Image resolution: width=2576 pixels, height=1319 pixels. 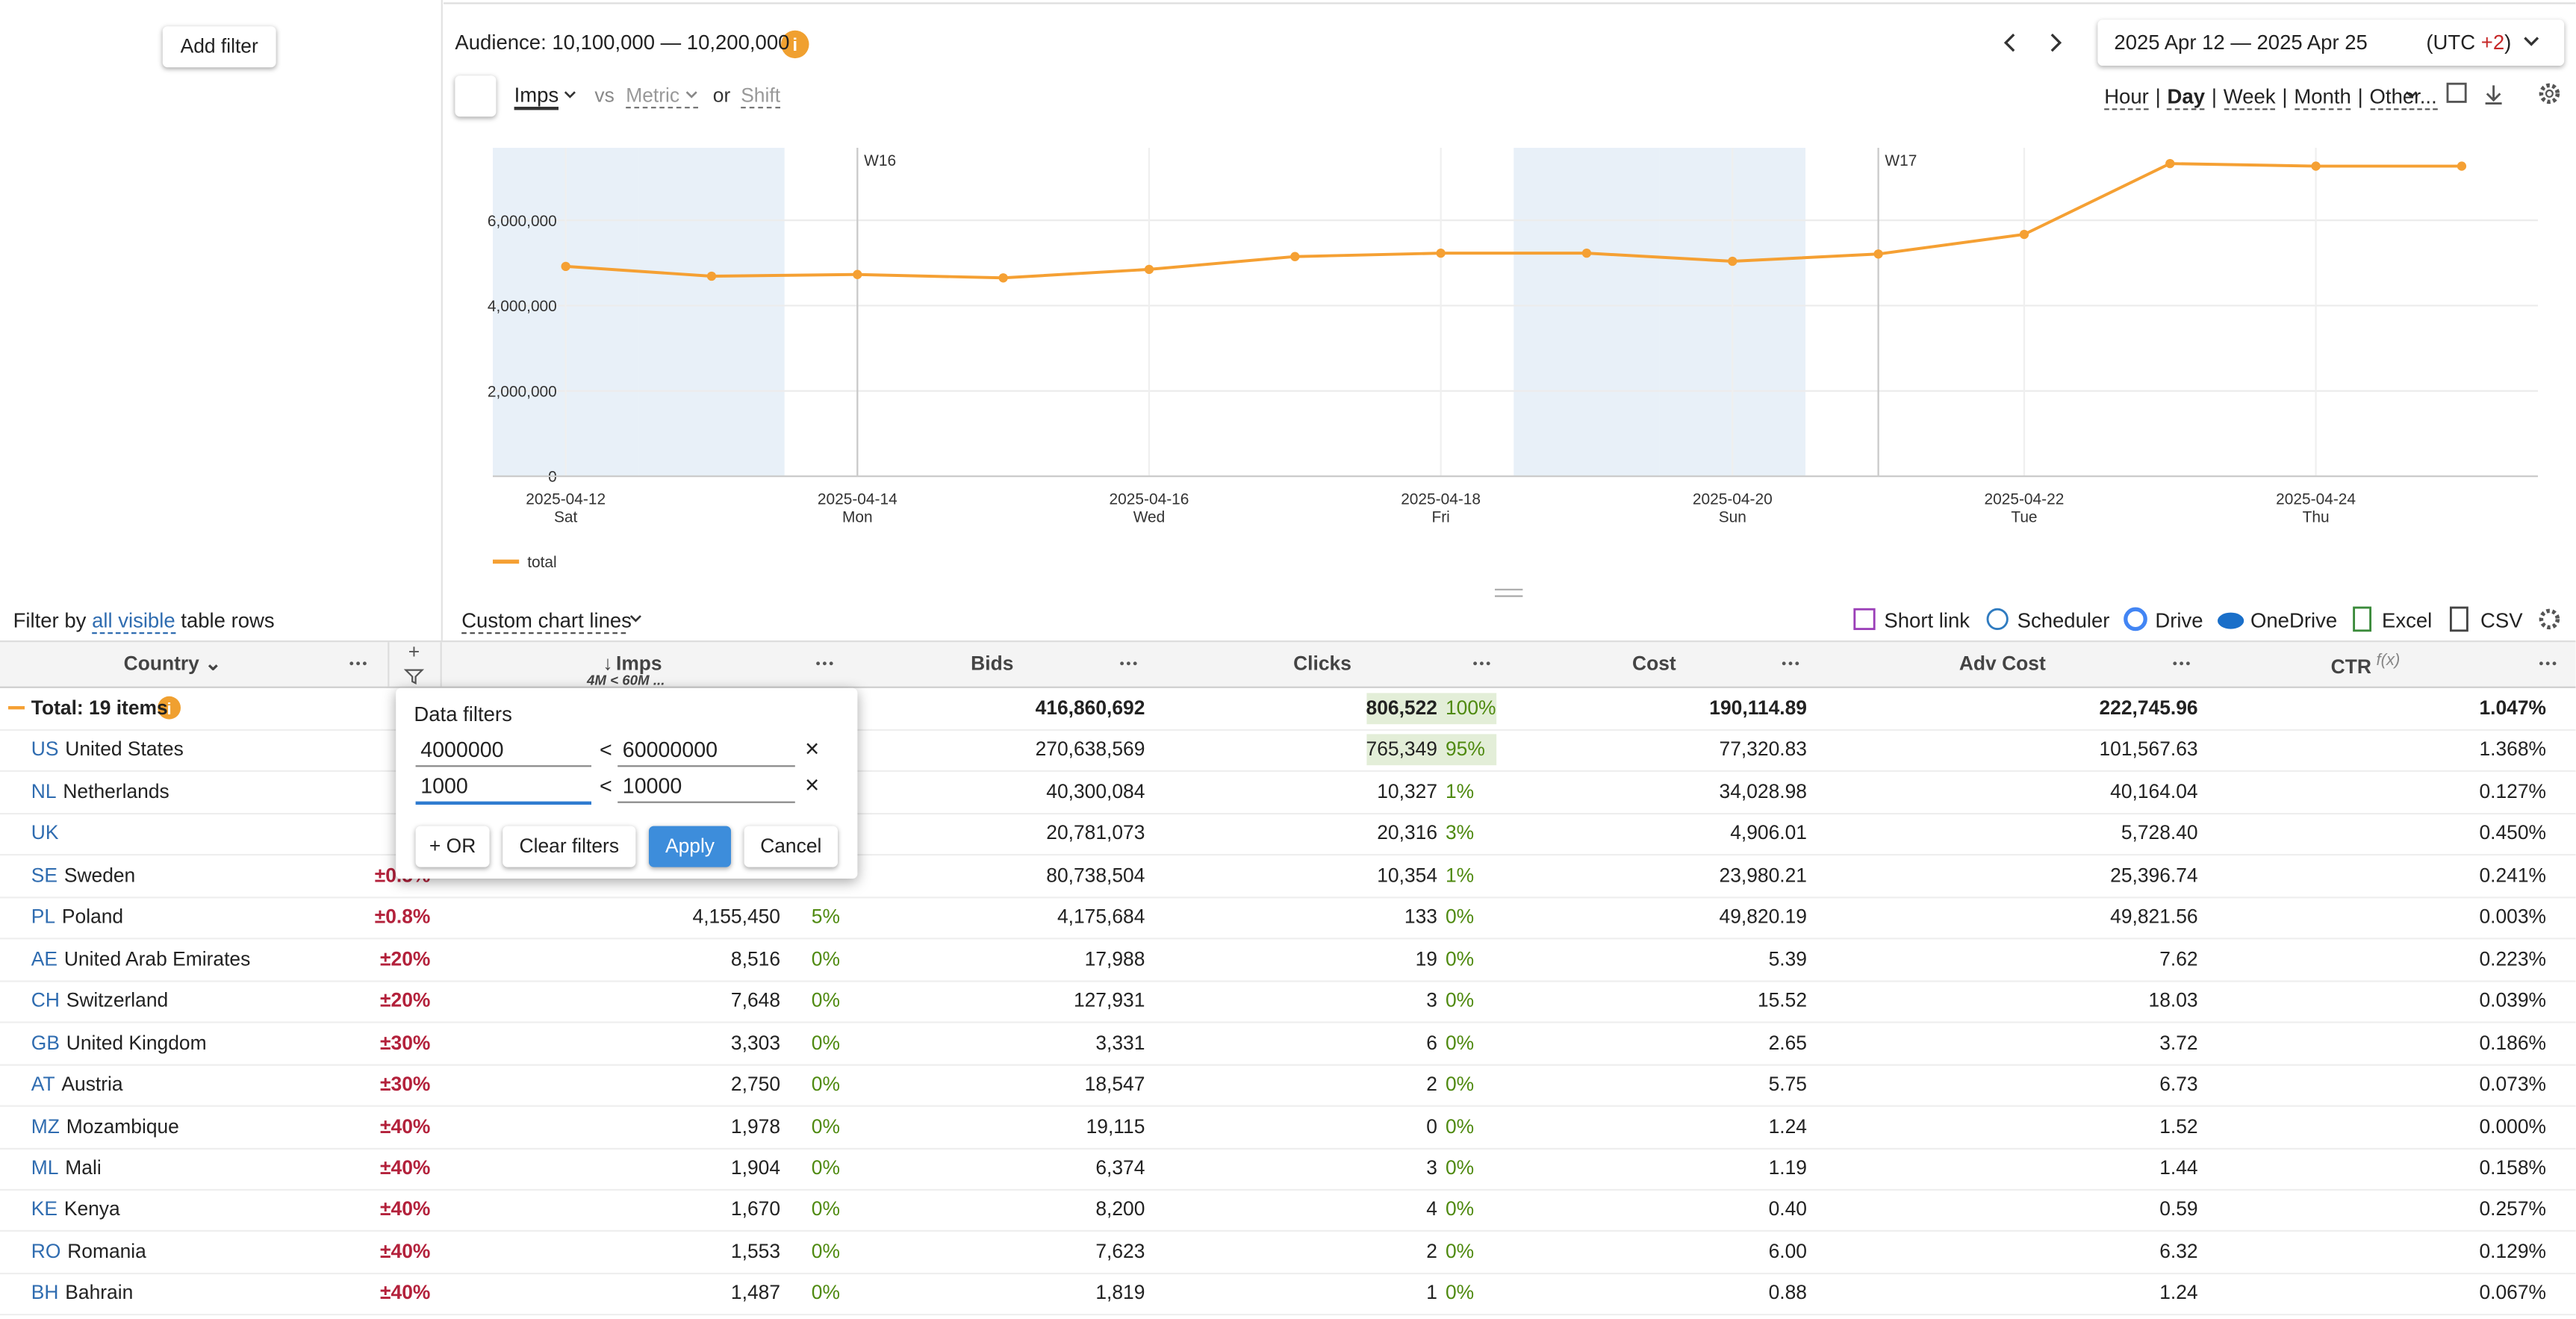 I want to click on country-cell: US United States, so click(x=107, y=750).